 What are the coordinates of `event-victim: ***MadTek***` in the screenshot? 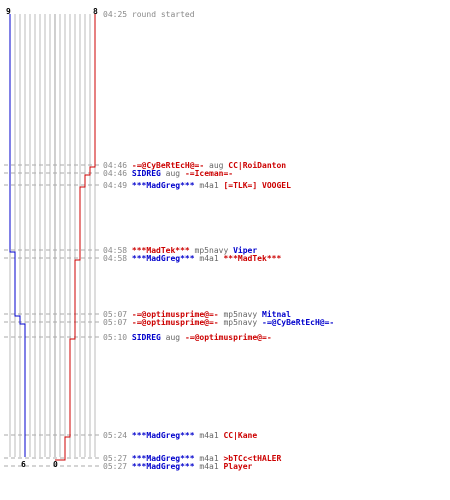 It's located at (252, 258).